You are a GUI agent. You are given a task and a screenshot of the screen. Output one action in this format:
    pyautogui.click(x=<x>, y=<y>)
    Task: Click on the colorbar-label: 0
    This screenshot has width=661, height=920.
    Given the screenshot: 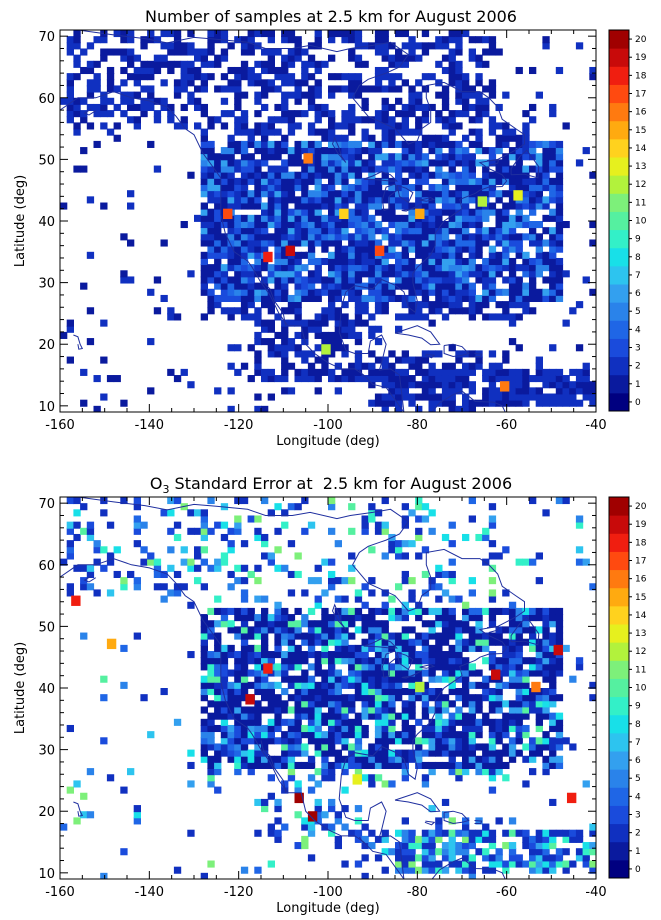 What is the action you would take?
    pyautogui.click(x=638, y=403)
    